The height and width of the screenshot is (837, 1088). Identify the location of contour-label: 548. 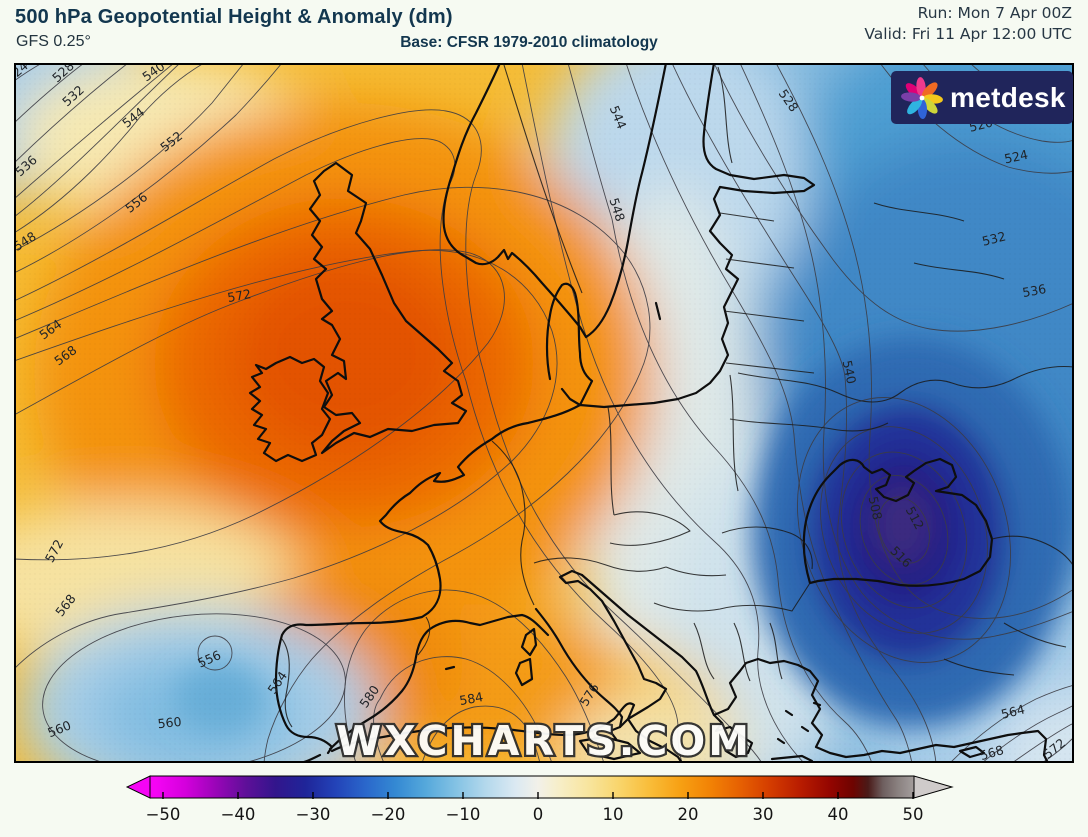
(617, 209).